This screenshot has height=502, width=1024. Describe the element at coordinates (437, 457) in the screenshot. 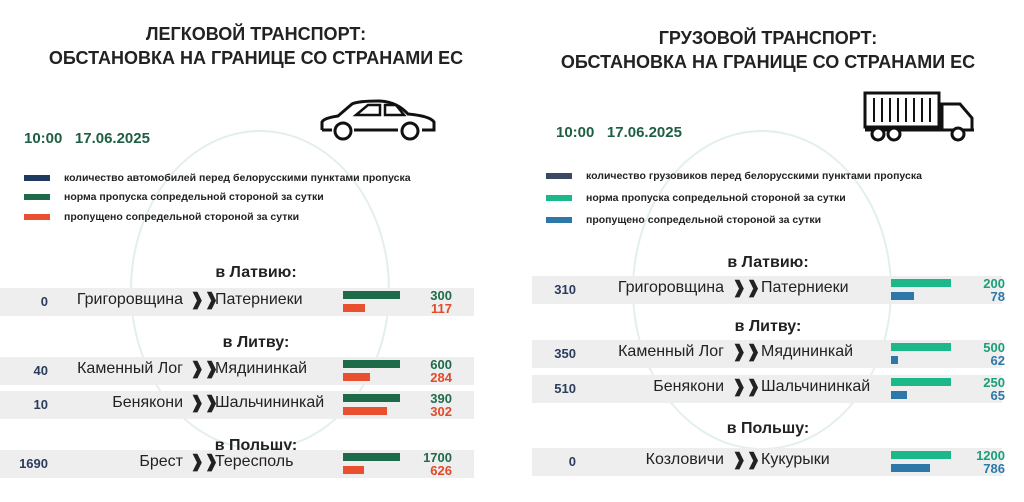

I see `norm-value: 1700` at that location.